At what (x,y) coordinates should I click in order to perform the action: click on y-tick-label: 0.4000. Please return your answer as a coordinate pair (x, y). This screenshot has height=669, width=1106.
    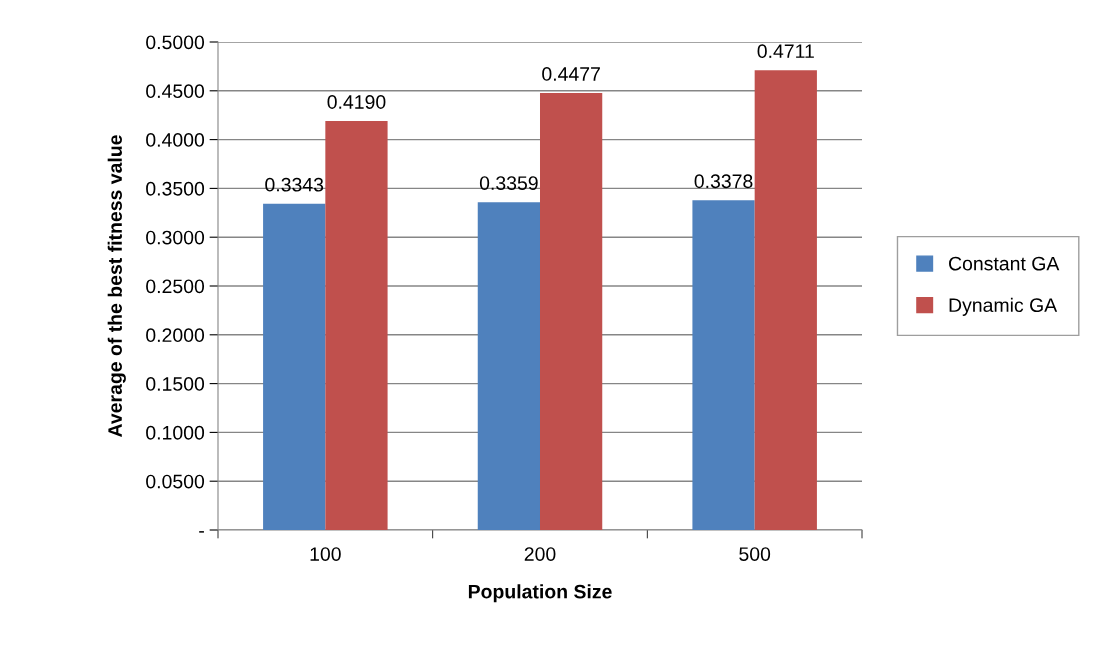
    Looking at the image, I should click on (175, 140).